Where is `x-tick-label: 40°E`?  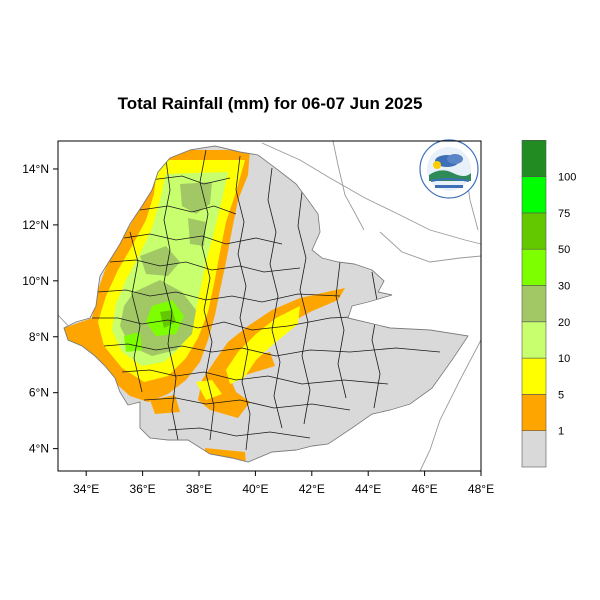
x-tick-label: 40°E is located at coordinates (255, 489).